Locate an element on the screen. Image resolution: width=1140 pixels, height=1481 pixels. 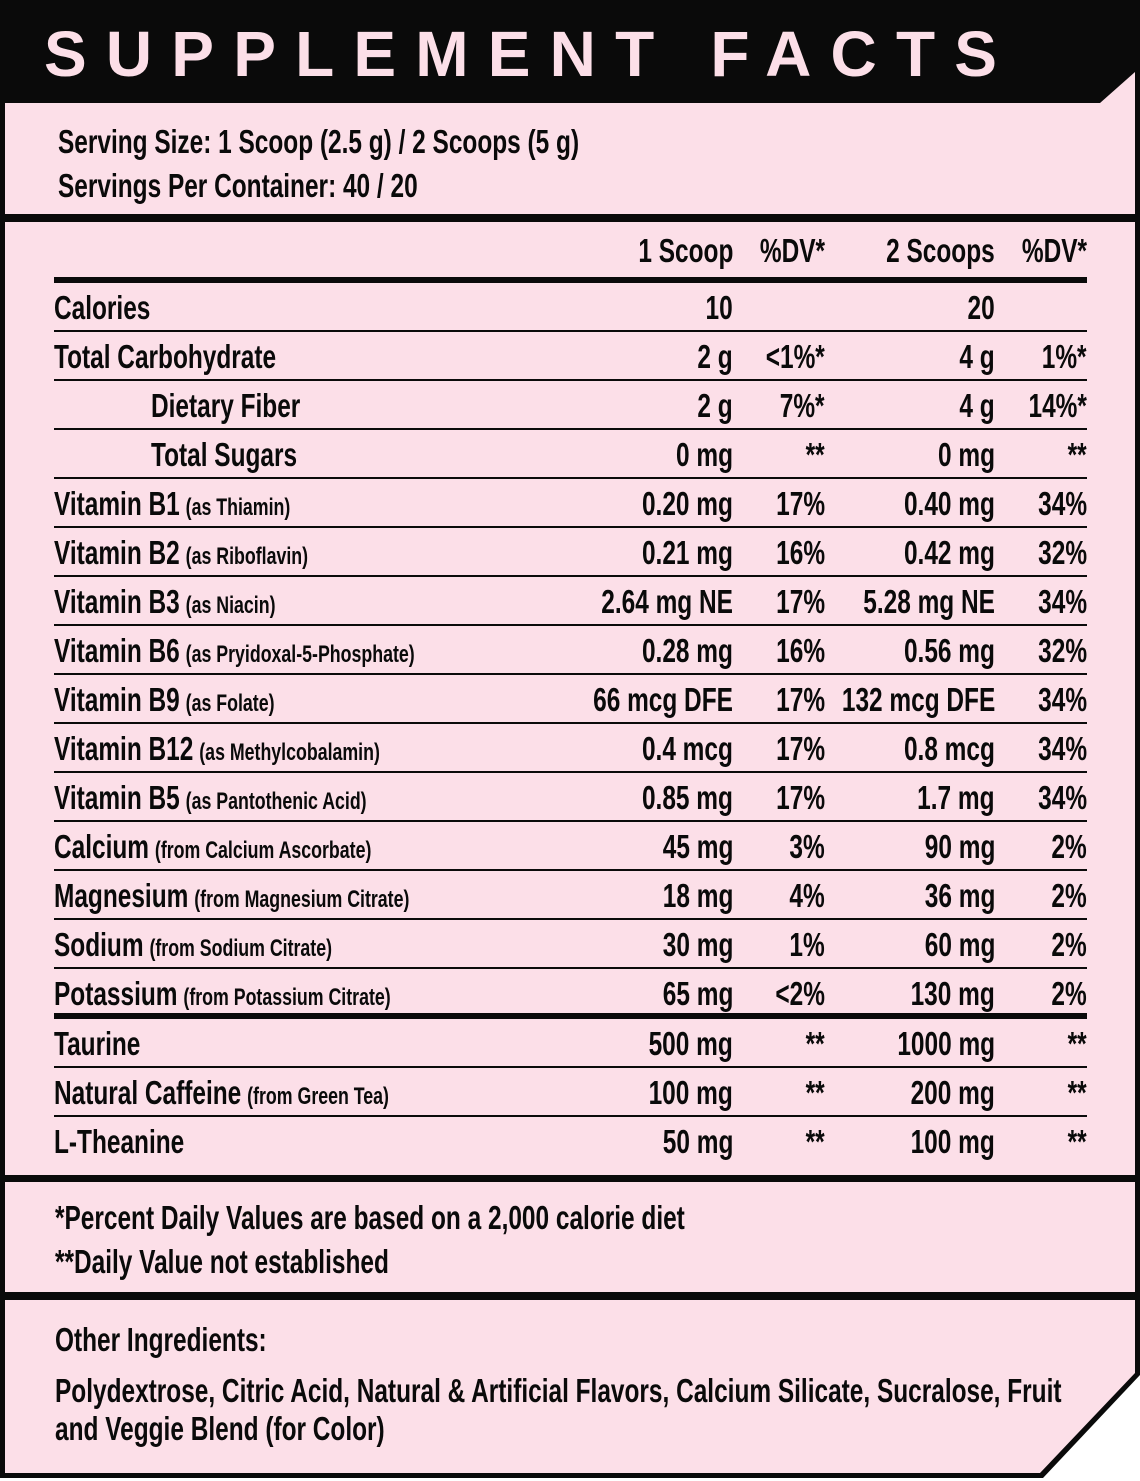
amount-2-scoops: 130 mg is located at coordinates (952, 993).